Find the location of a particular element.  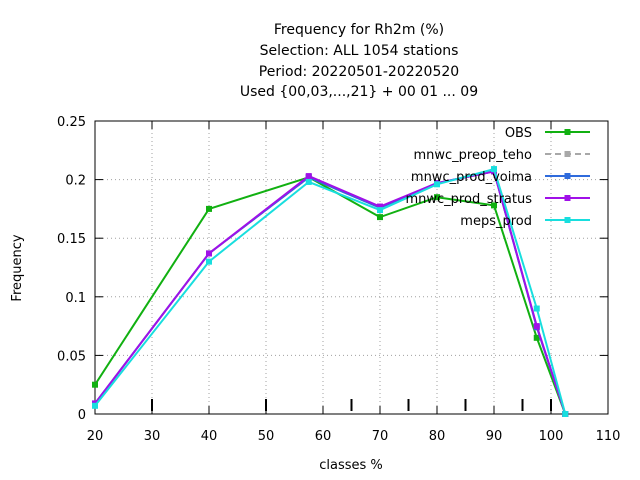

x-tick-label: 100 is located at coordinates (551, 436).